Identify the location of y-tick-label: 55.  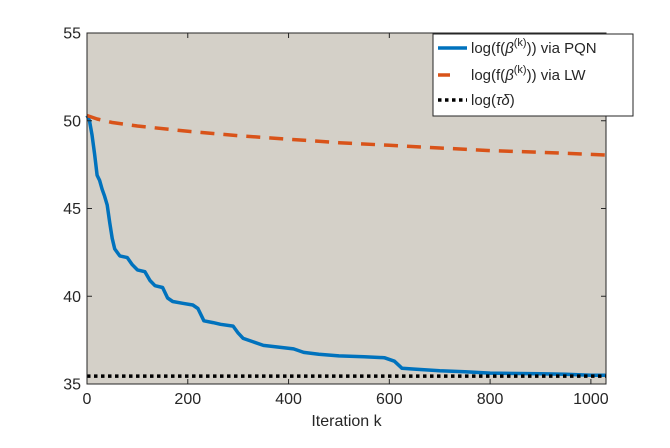
(72, 34).